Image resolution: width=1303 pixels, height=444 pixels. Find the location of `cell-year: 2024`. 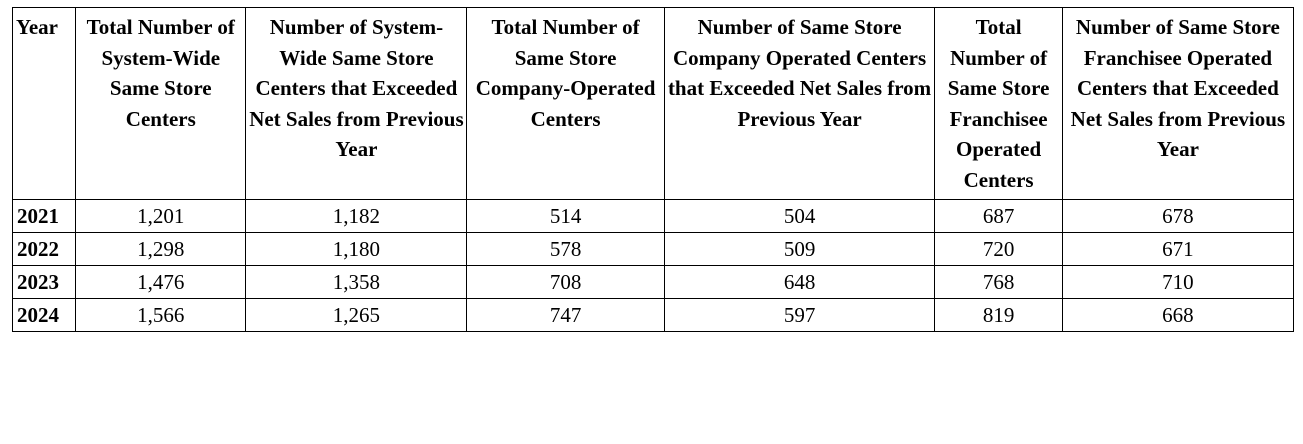

cell-year: 2024 is located at coordinates (44, 315).